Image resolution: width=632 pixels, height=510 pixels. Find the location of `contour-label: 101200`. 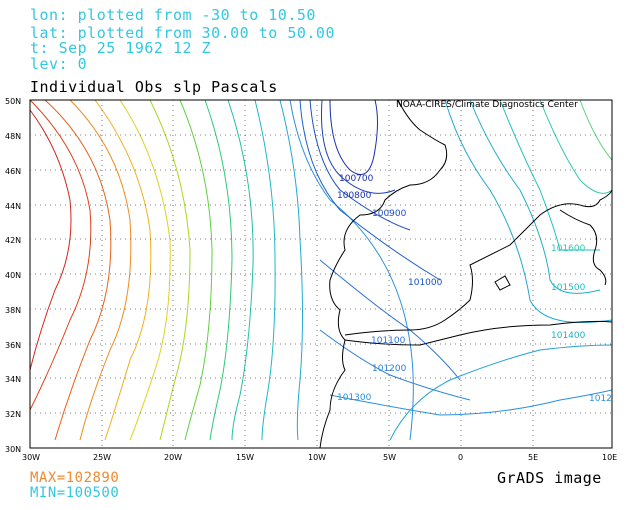

contour-label: 101200 is located at coordinates (389, 369).